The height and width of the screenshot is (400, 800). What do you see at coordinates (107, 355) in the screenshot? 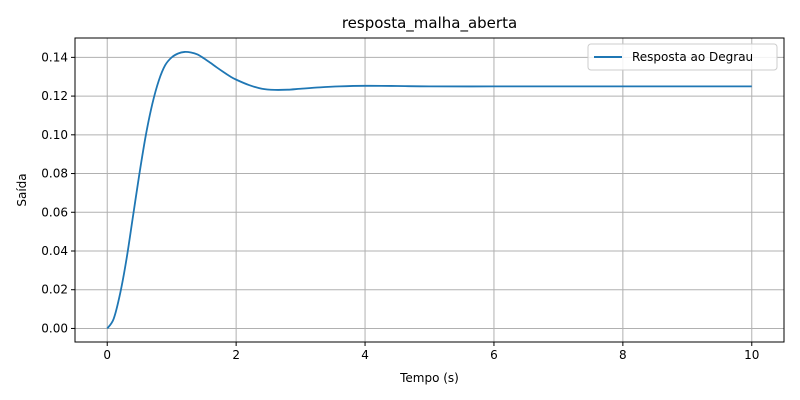
I see `x-tick-label: 0` at bounding box center [107, 355].